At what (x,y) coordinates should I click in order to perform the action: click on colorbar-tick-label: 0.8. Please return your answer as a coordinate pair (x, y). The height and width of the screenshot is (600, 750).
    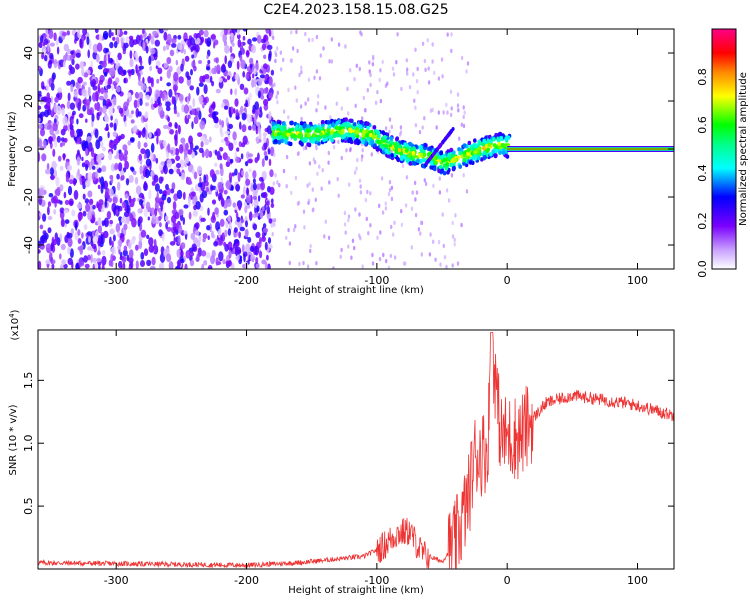
    Looking at the image, I should click on (702, 77).